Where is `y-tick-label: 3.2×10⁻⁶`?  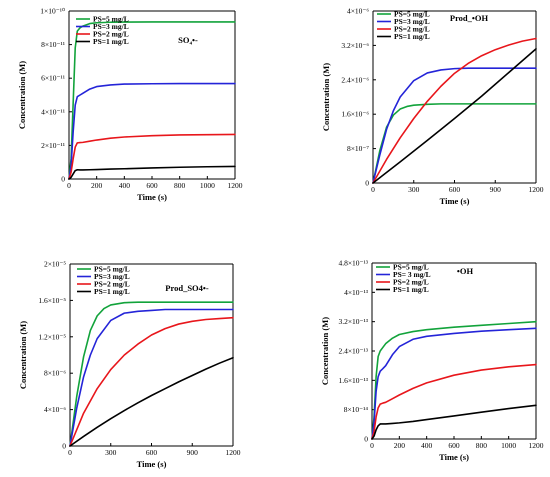
y-tick-label: 3.2×10⁻⁶ is located at coordinates (355, 45).